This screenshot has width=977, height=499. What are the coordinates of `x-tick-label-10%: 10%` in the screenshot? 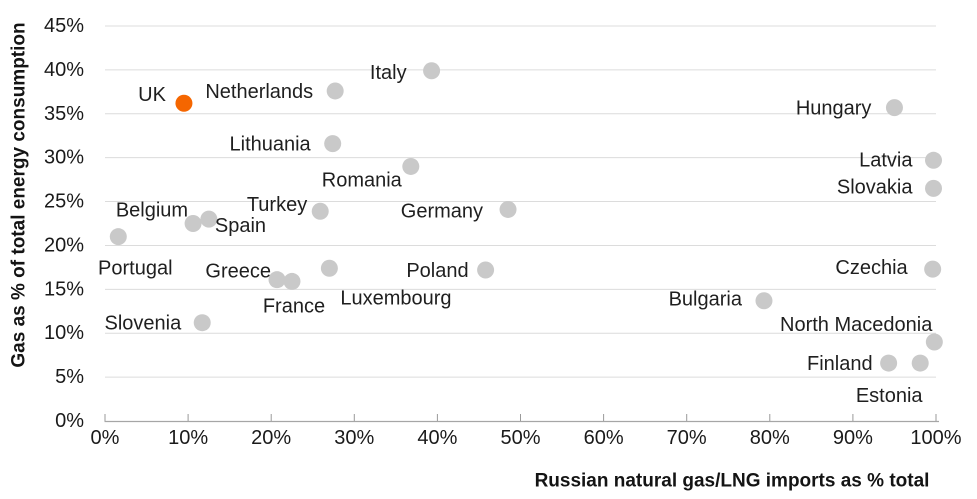 It's located at (188, 438).